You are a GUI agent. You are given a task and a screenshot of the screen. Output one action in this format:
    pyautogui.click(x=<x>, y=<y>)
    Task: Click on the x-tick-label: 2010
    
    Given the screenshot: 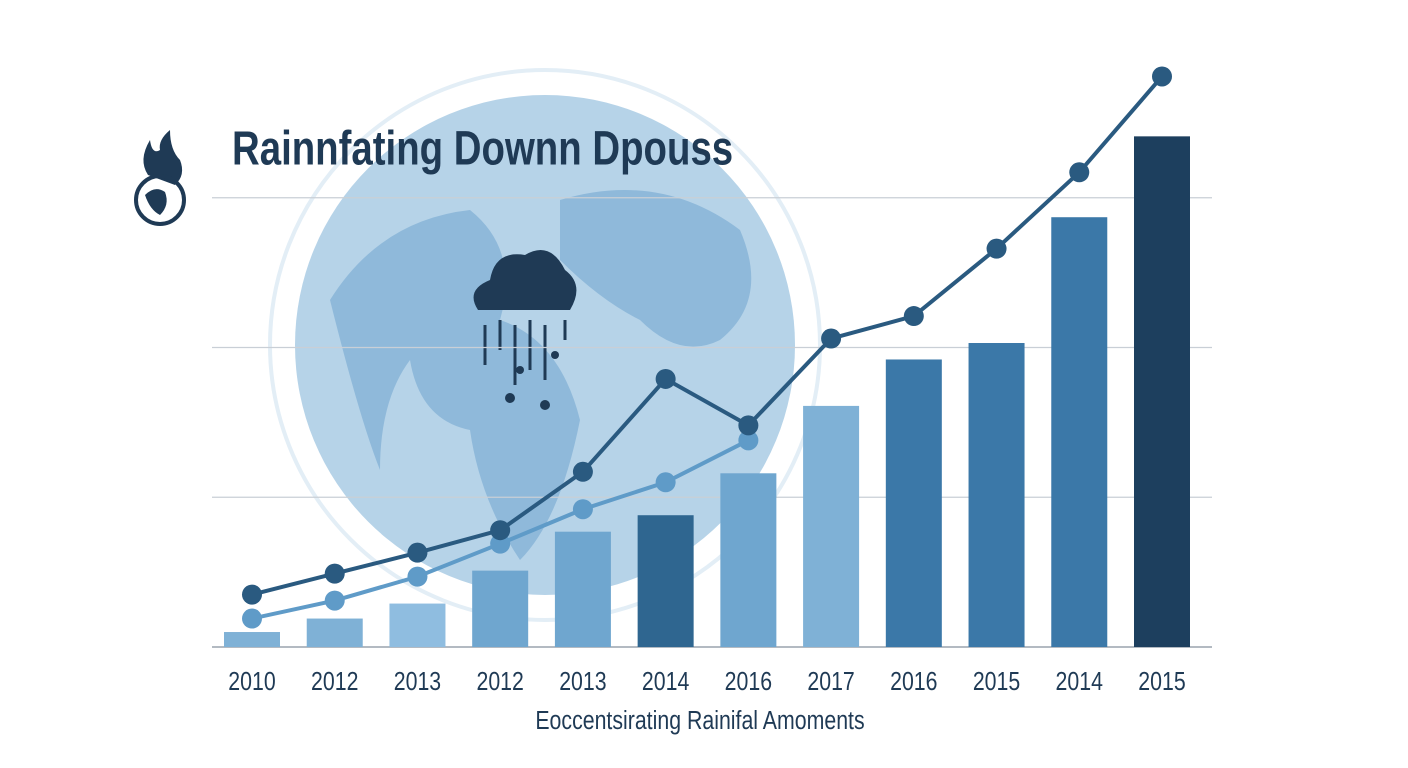 What is the action you would take?
    pyautogui.click(x=251, y=682)
    